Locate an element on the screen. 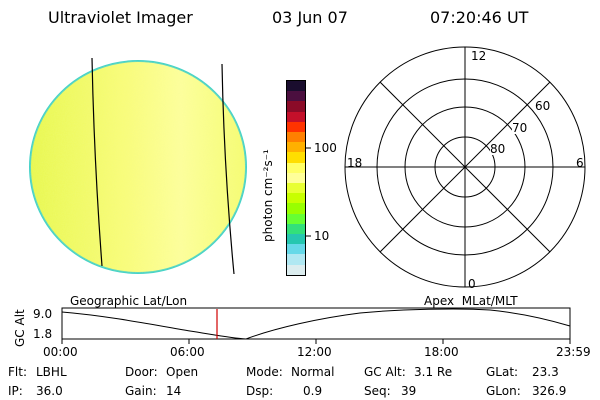  x-tick-0600: 06:00 is located at coordinates (187, 352).